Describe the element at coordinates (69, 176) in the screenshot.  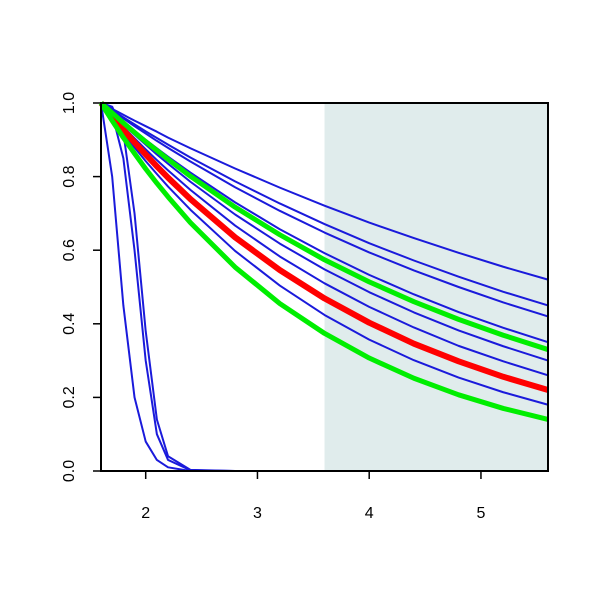
I see `y-tick-label: 0.8` at that location.